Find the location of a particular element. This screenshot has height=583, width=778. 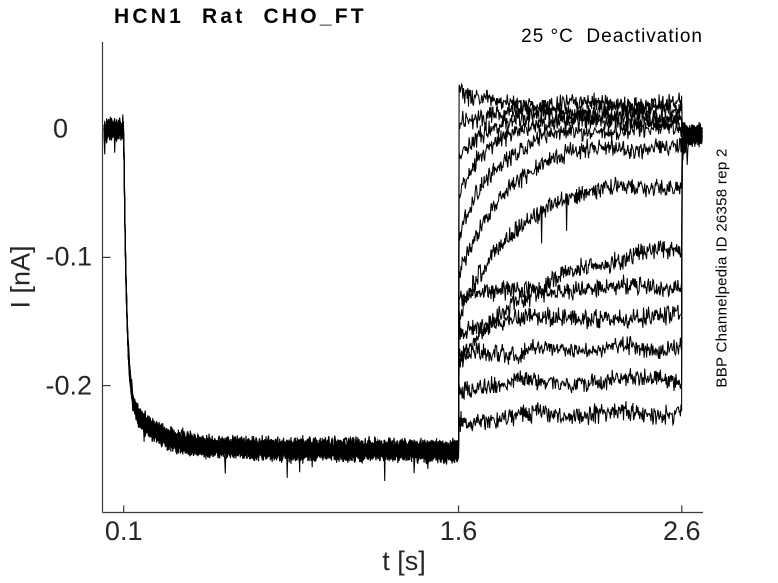

x-tick-label: 2.6 is located at coordinates (682, 531).